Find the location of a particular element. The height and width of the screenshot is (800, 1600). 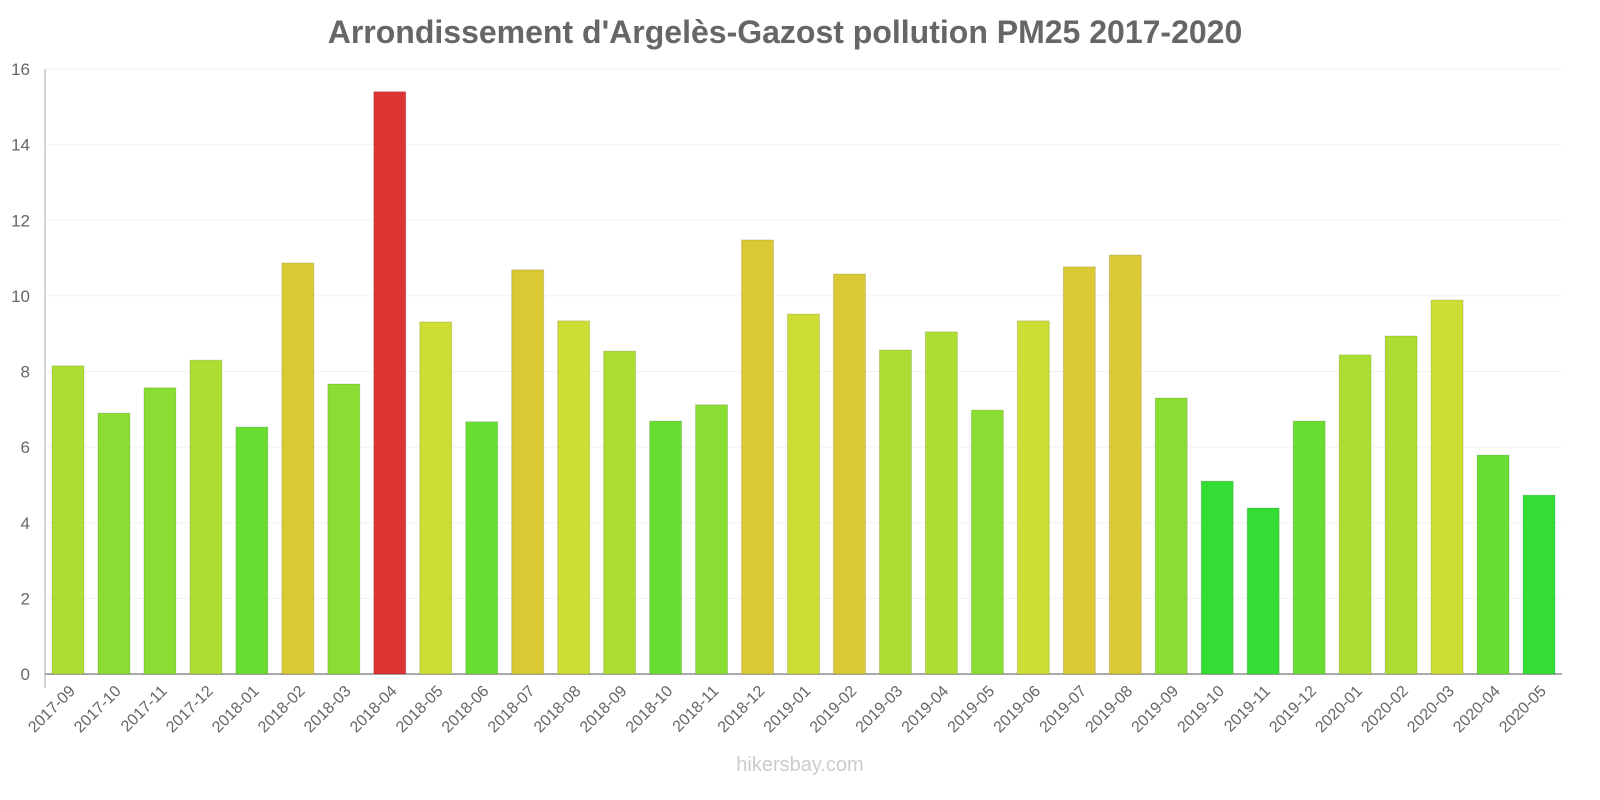

x-tick-label: 2020-04 is located at coordinates (1477, 710).